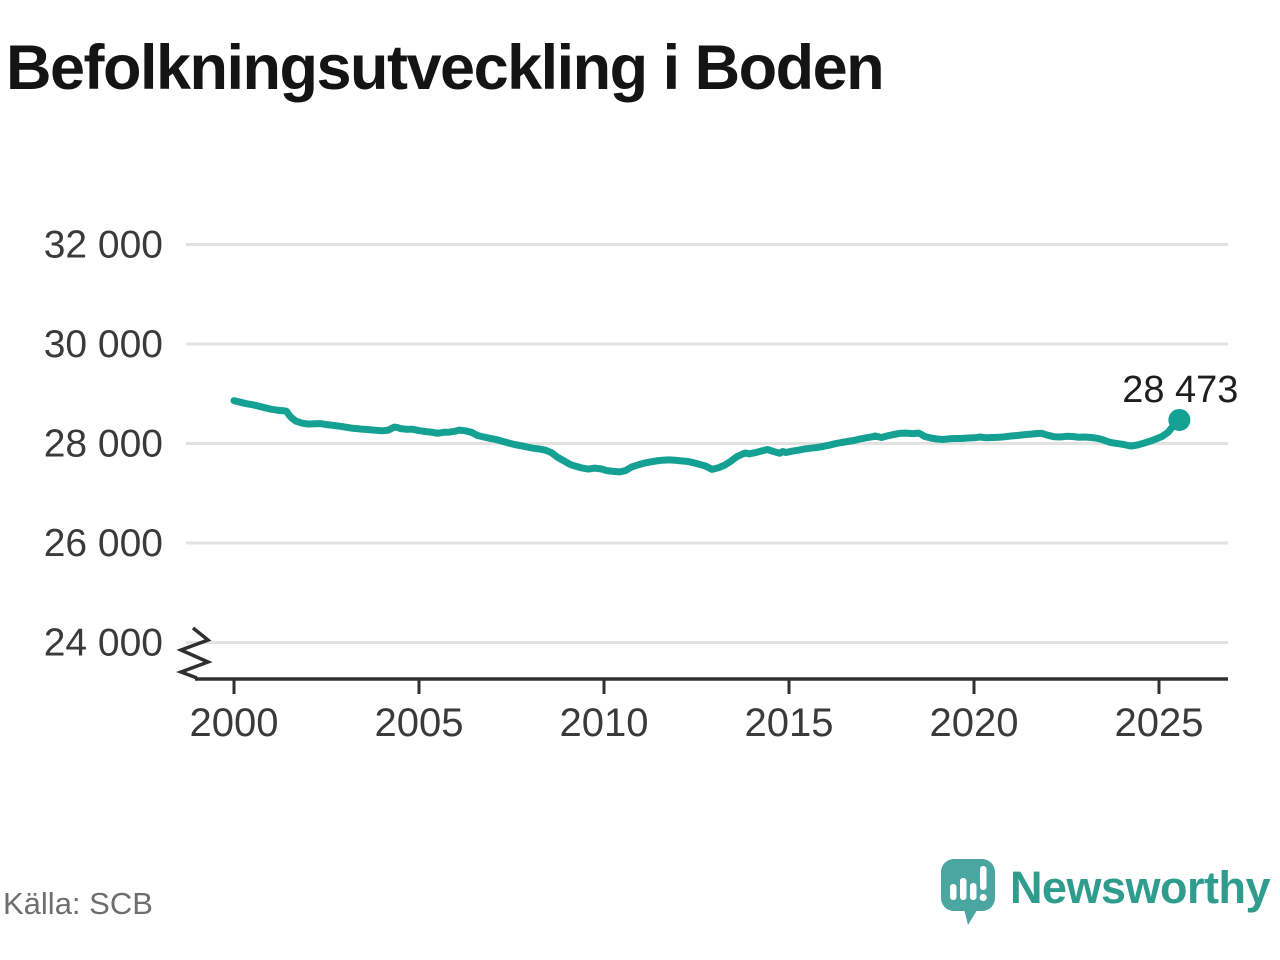  I want to click on x-tick-label: 2000, so click(234, 723).